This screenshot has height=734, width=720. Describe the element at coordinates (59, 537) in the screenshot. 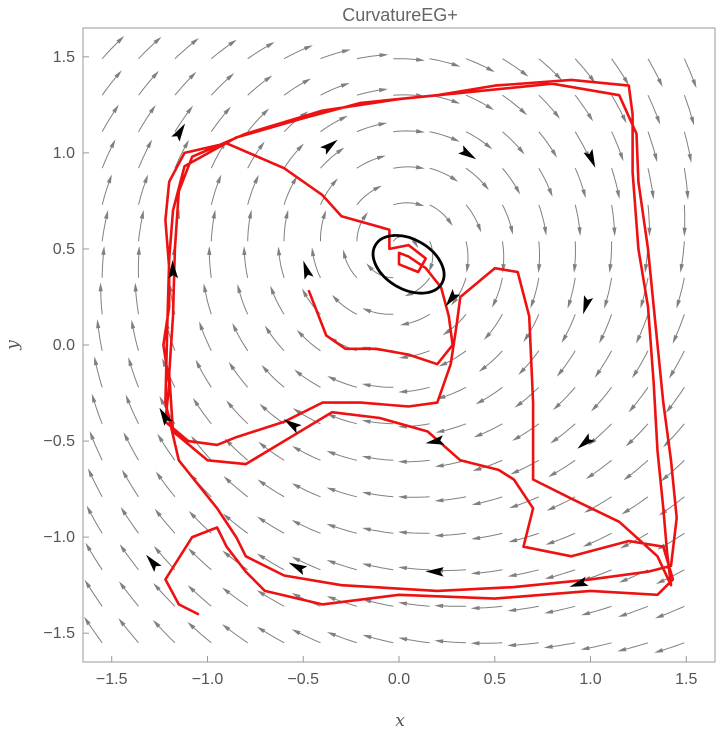

I see `y-tick-label: −1.0` at that location.